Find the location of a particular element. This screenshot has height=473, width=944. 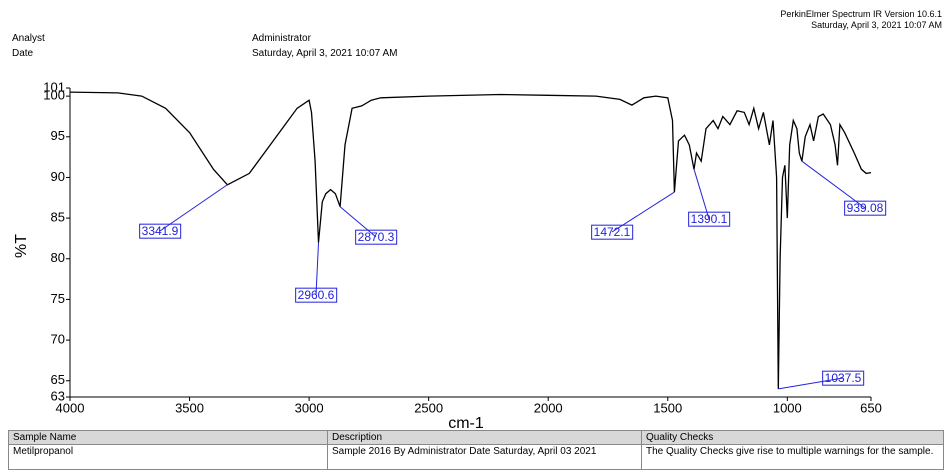

annotation-label: 1390.1 is located at coordinates (709, 219).